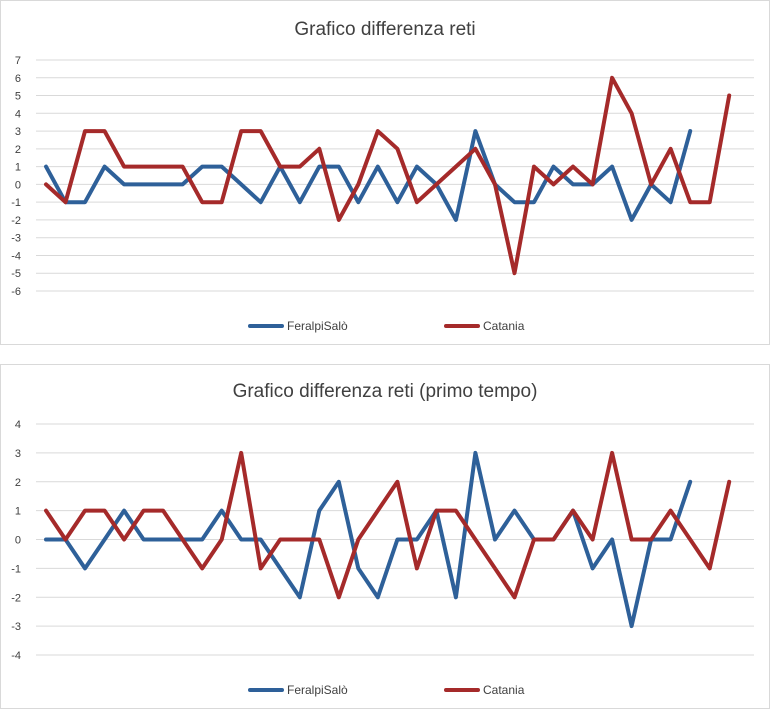  I want to click on chart-2-y-tick-label: 3, so click(18, 454).